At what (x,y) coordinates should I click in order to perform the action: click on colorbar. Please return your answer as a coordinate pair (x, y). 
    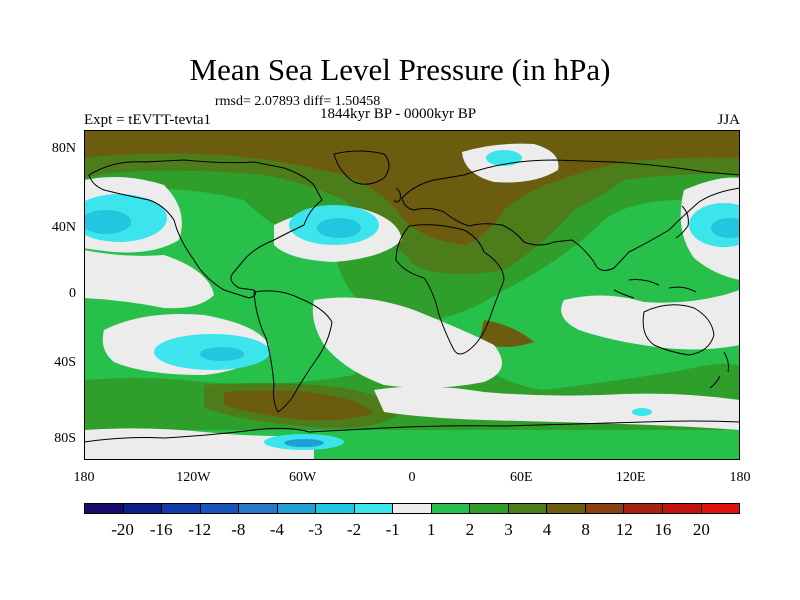
    Looking at the image, I should click on (412, 508).